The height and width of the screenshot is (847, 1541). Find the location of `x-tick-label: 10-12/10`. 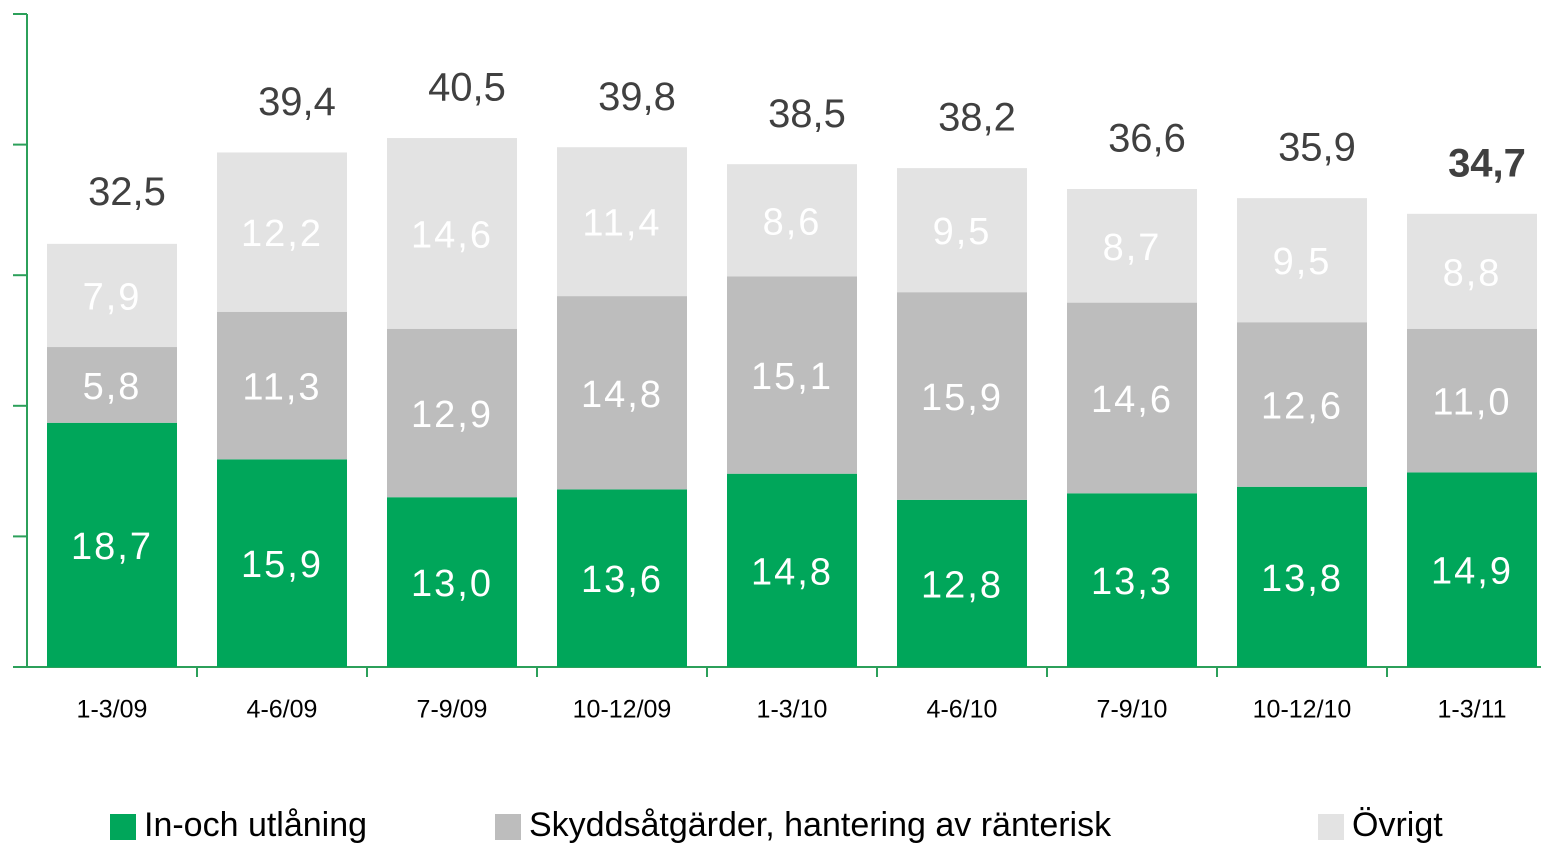

x-tick-label: 10-12/10 is located at coordinates (1302, 710).